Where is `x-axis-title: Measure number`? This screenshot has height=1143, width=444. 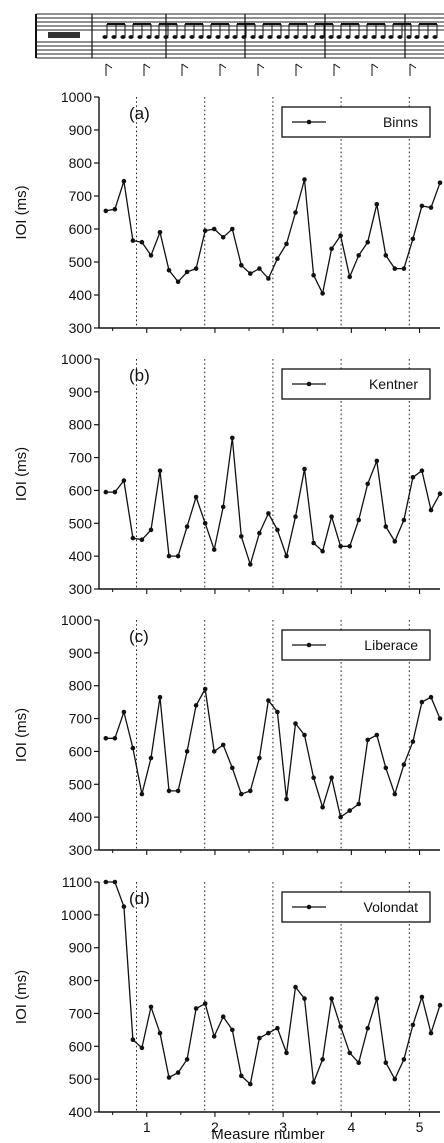
x-axis-title: Measure number is located at coordinates (267, 1134).